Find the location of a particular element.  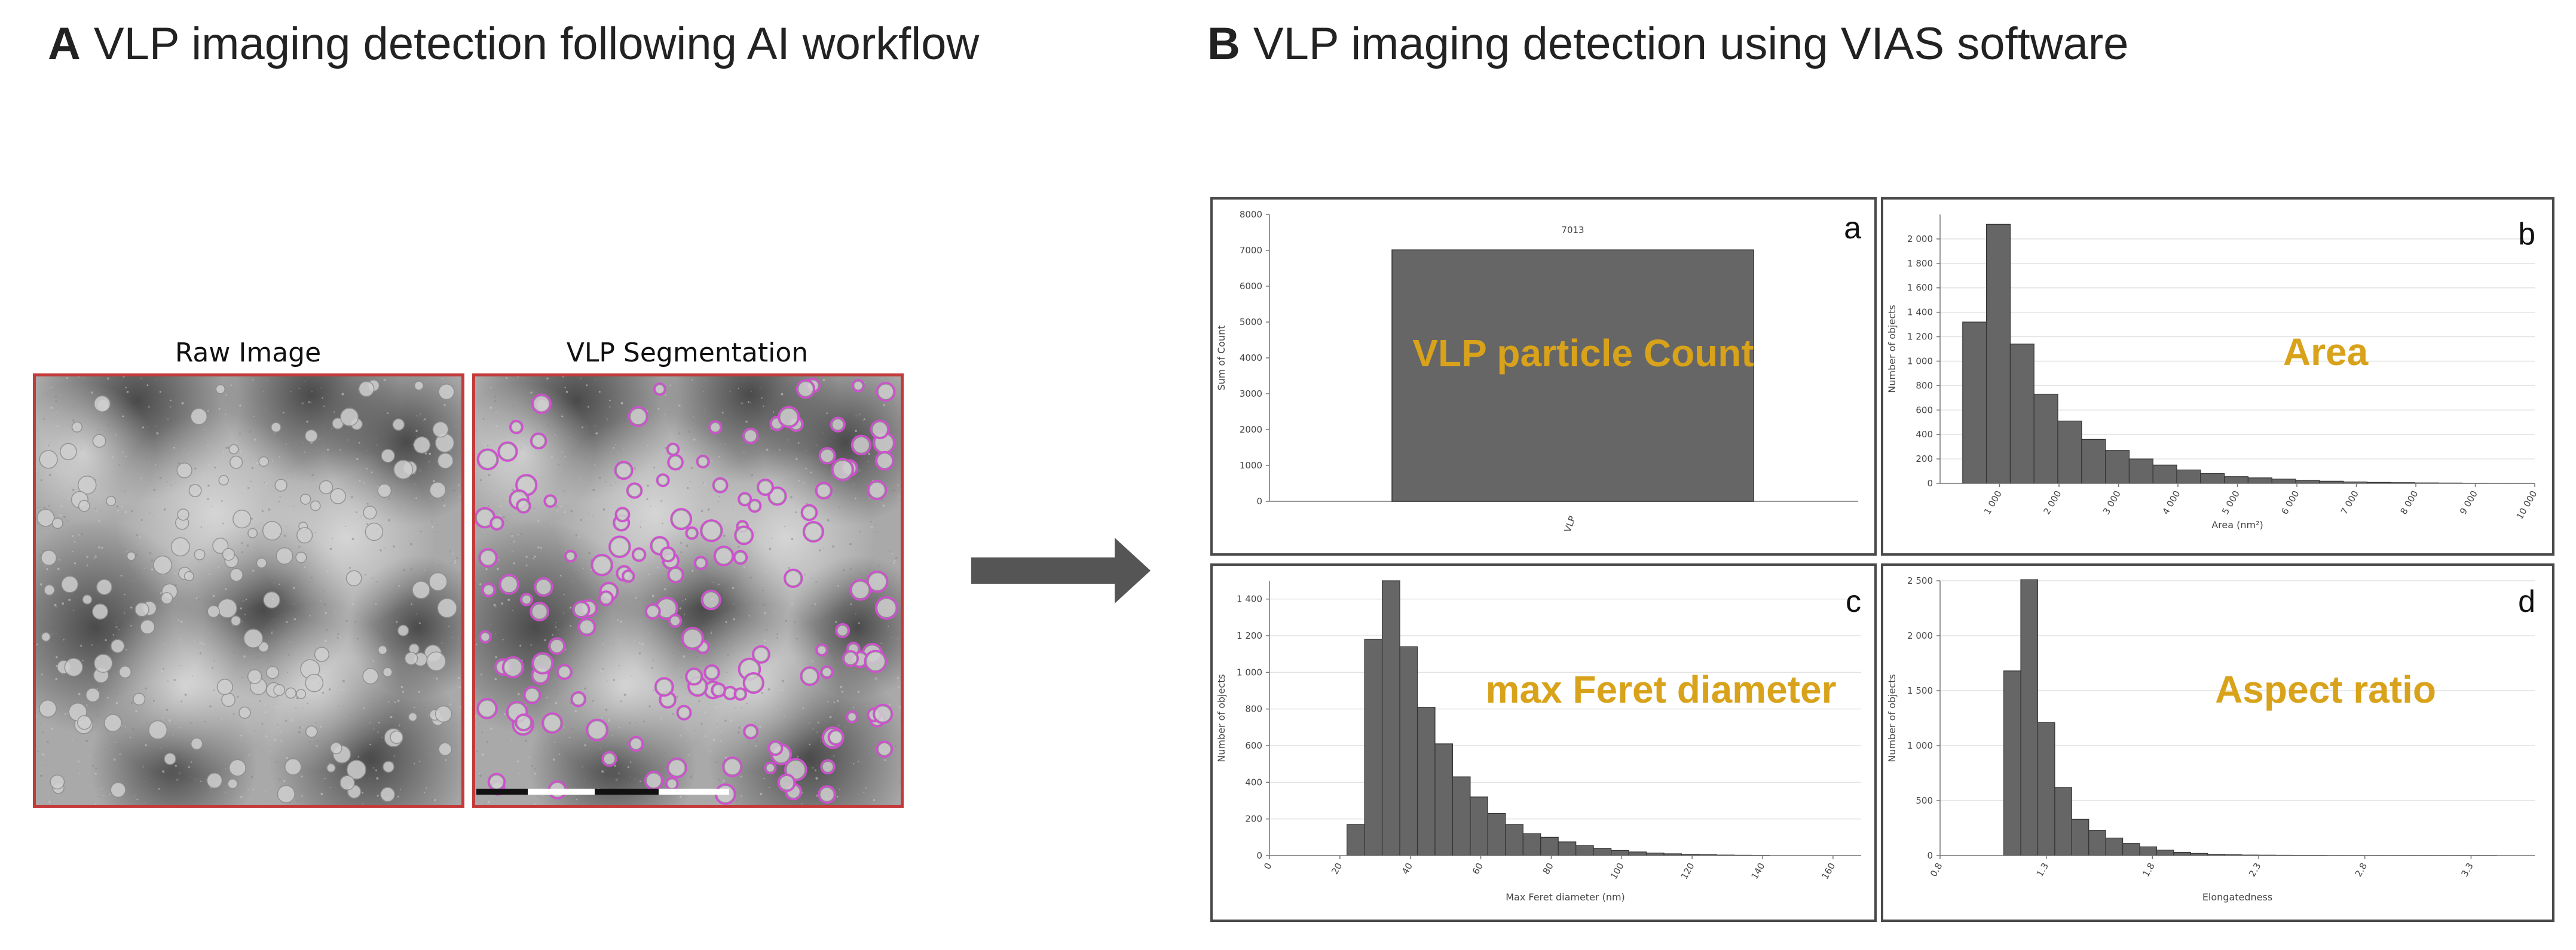

chart-b-ytick-label: 1 400 is located at coordinates (1920, 313).